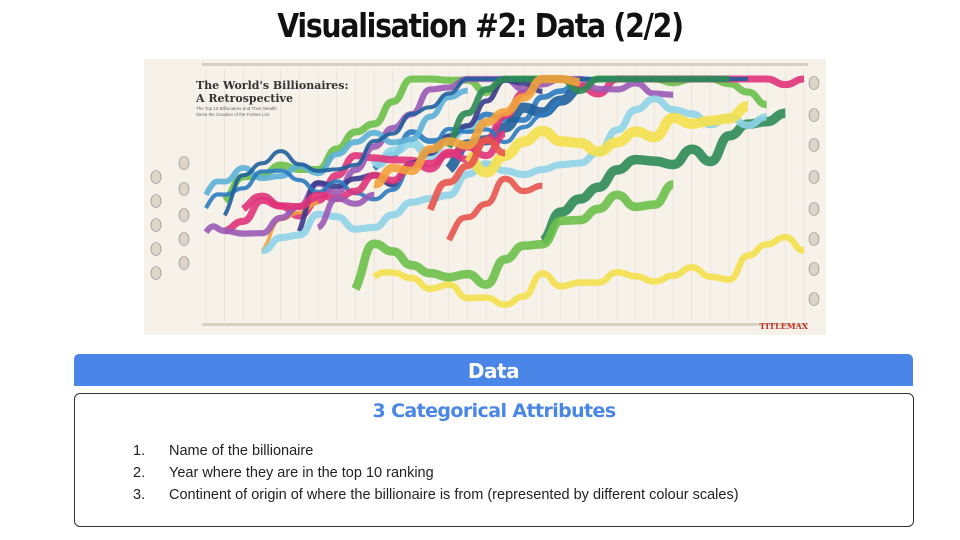  I want to click on list-item-number: 3., so click(139, 495).